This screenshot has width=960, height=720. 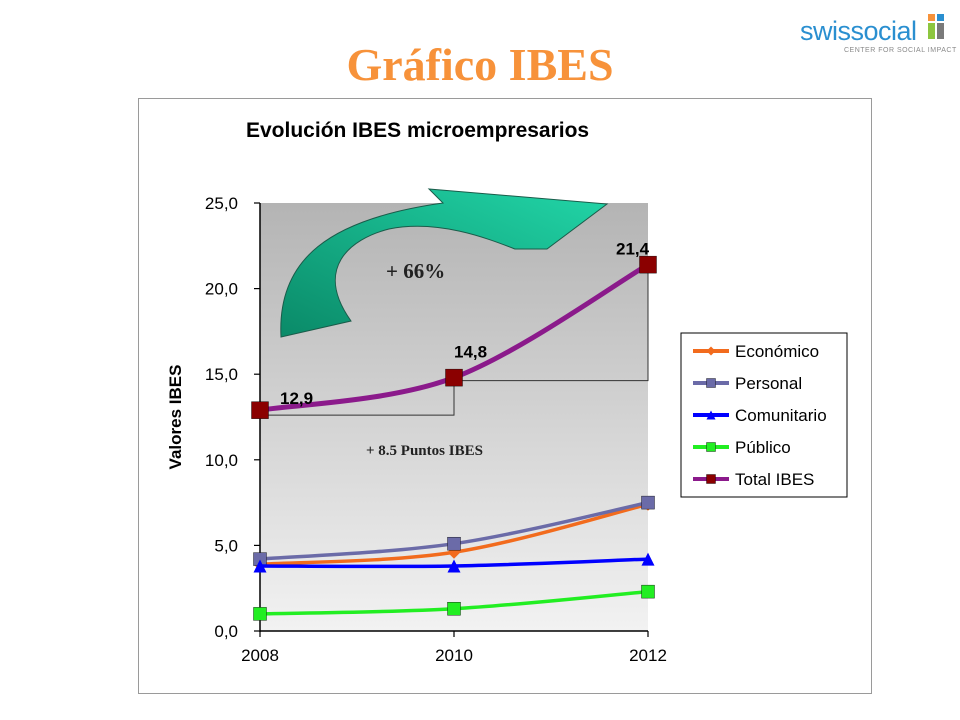 What do you see at coordinates (551, 323) in the screenshot?
I see `growth-connector` at bounding box center [551, 323].